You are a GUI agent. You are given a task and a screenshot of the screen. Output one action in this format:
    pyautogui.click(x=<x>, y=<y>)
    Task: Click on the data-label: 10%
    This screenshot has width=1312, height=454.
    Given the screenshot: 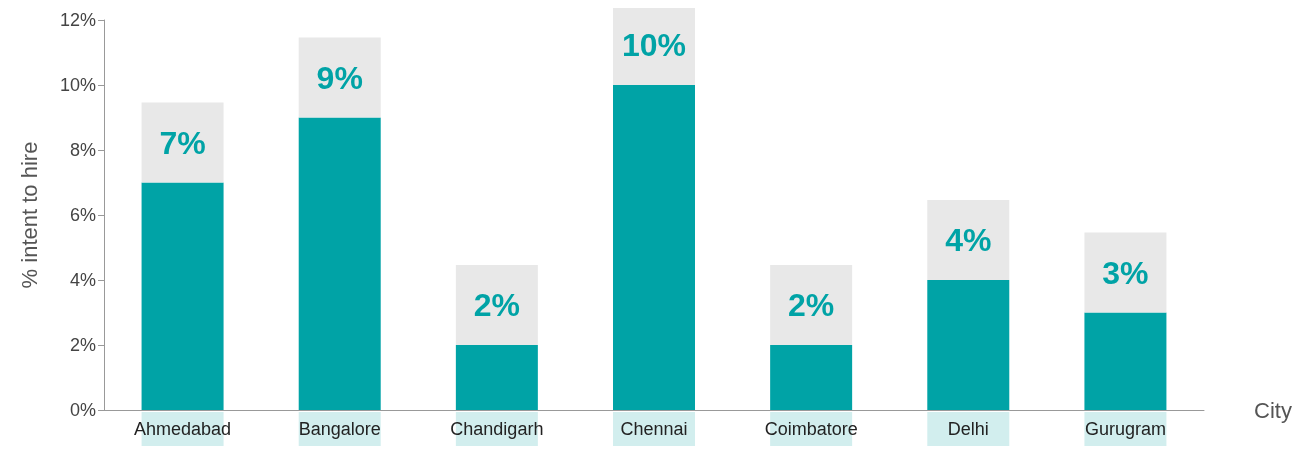 What is the action you would take?
    pyautogui.click(x=654, y=45)
    